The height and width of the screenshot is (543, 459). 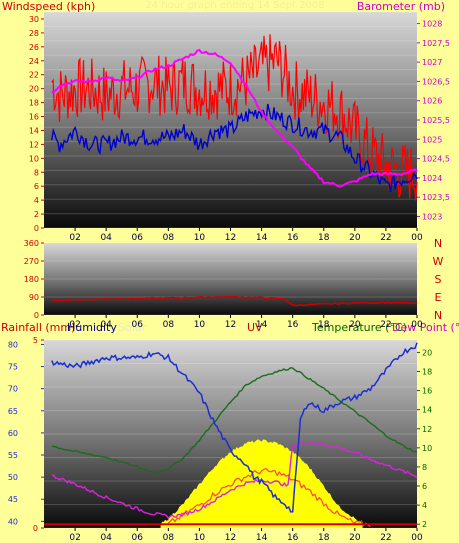 What do you see at coordinates (200, 238) in the screenshot?
I see `wind-x-tick-label: 10` at bounding box center [200, 238].